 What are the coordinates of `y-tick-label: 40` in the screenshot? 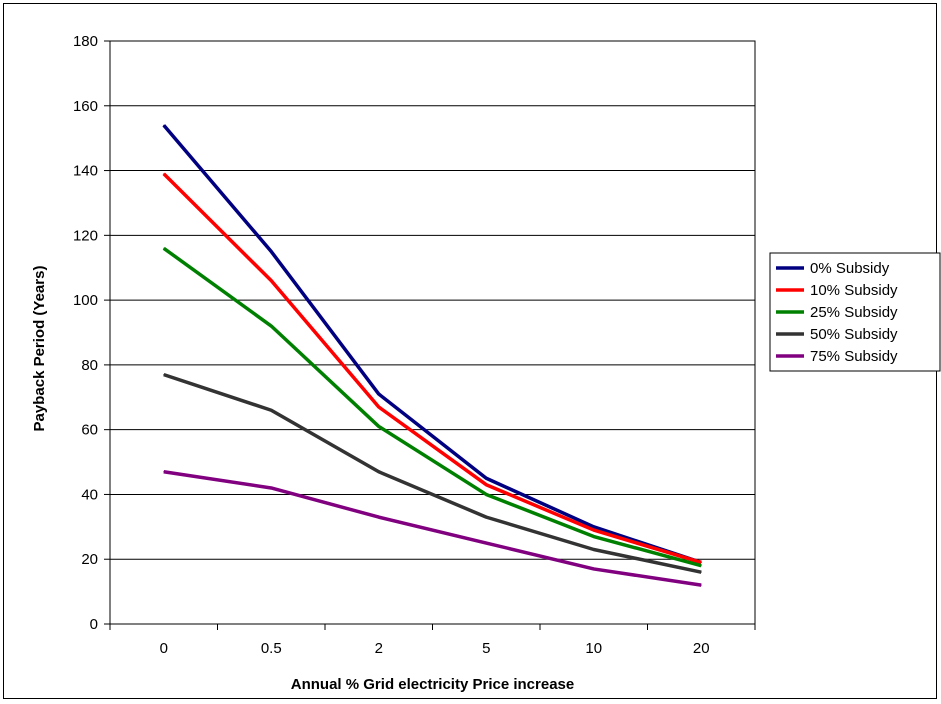 It's located at (89, 494).